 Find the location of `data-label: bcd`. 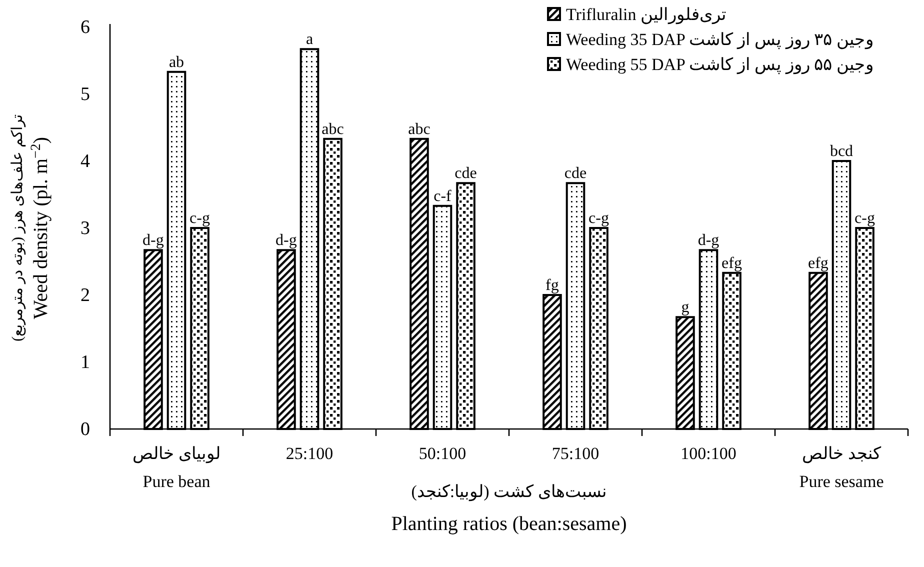

data-label: bcd is located at coordinates (842, 151).